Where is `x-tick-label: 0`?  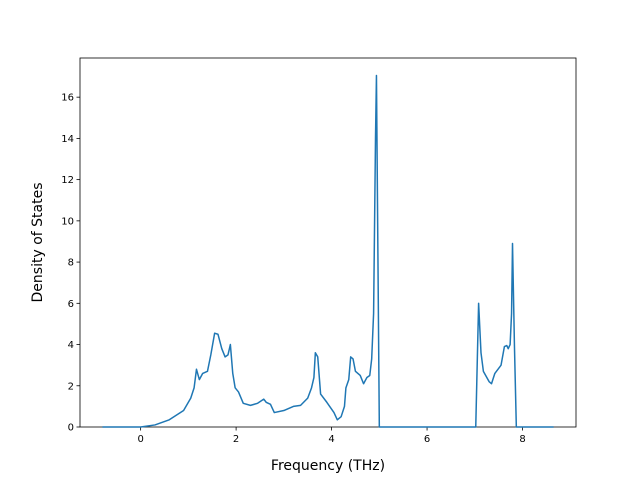
x-tick-label: 0 is located at coordinates (140, 439).